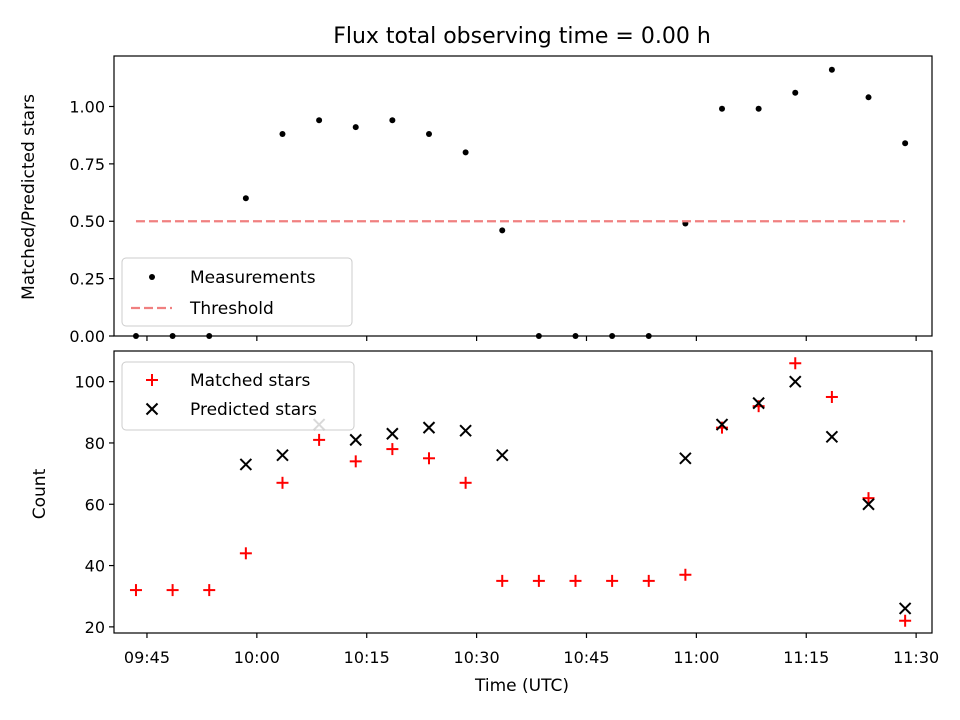 The width and height of the screenshot is (960, 720). I want to click on legend-marker-predicted, so click(152, 409).